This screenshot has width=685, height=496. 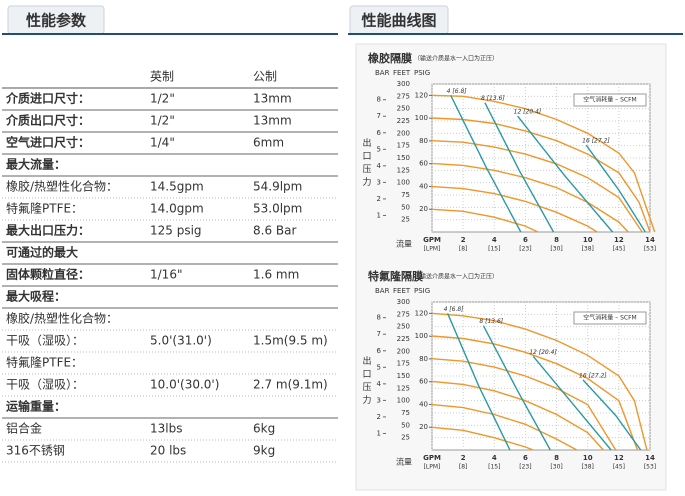 I want to click on x-tick-label: 14, so click(x=650, y=240).